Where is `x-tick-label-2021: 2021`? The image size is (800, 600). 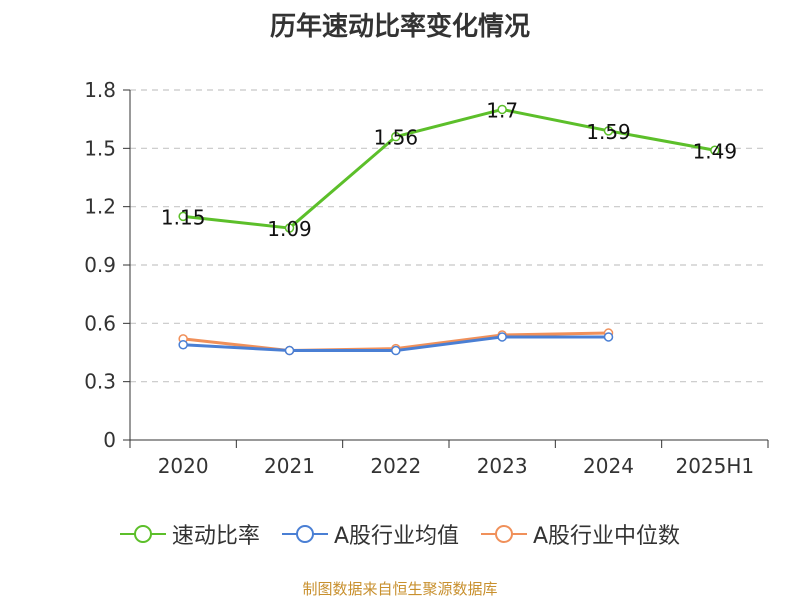
x-tick-label-2021: 2021 is located at coordinates (289, 466).